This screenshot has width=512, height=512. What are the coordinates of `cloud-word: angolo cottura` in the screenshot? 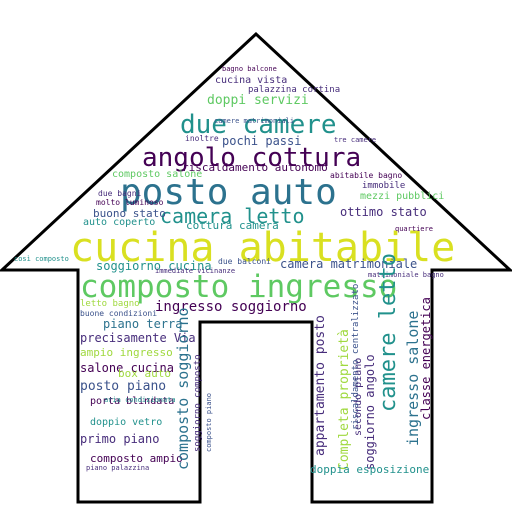 It's located at (252, 158).